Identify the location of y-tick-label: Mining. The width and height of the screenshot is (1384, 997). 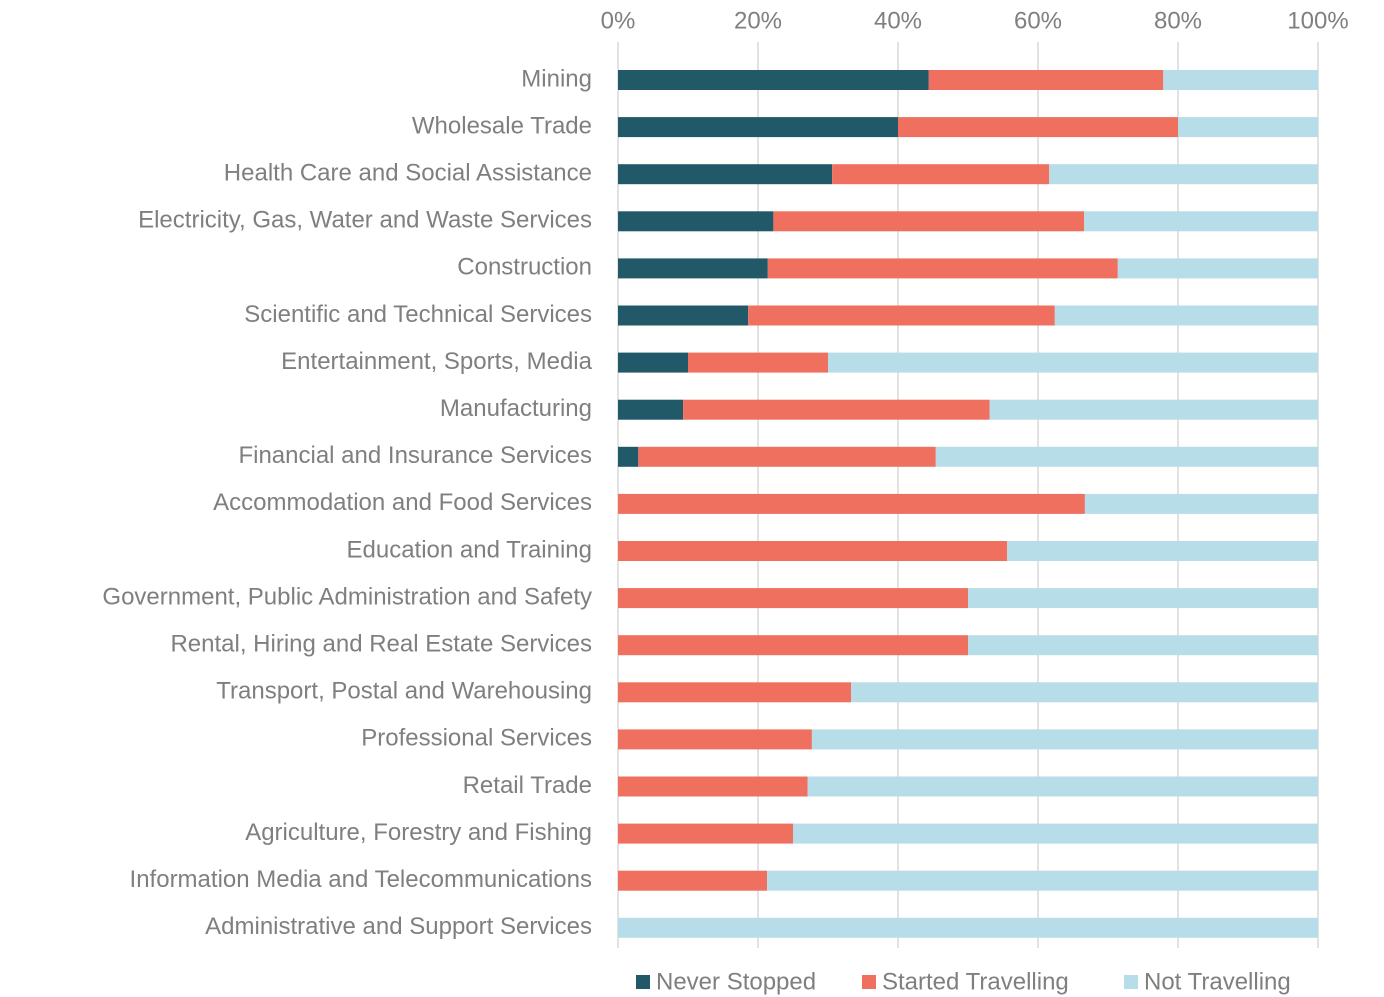
(556, 78).